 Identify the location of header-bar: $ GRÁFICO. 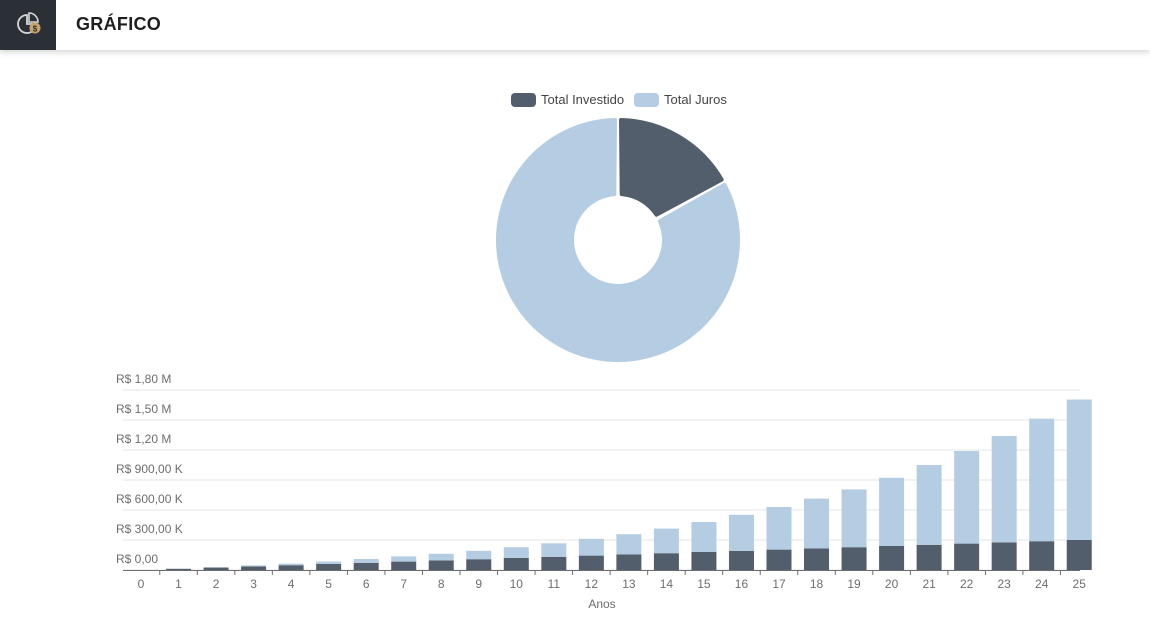
(575, 25).